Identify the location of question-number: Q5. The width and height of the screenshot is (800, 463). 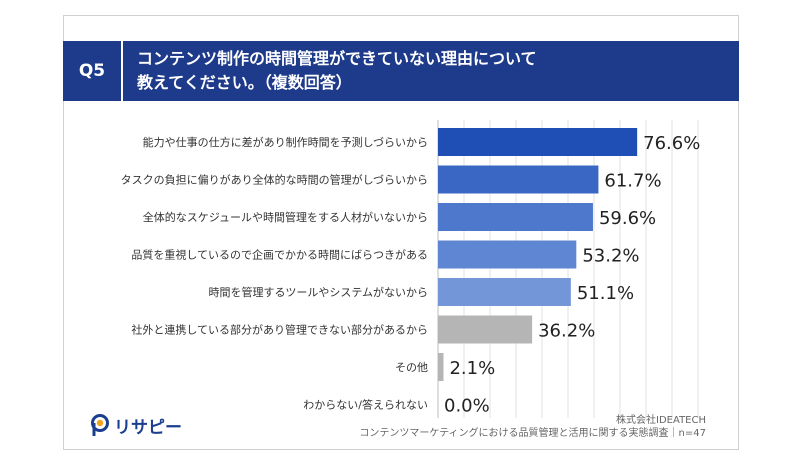
(92, 71).